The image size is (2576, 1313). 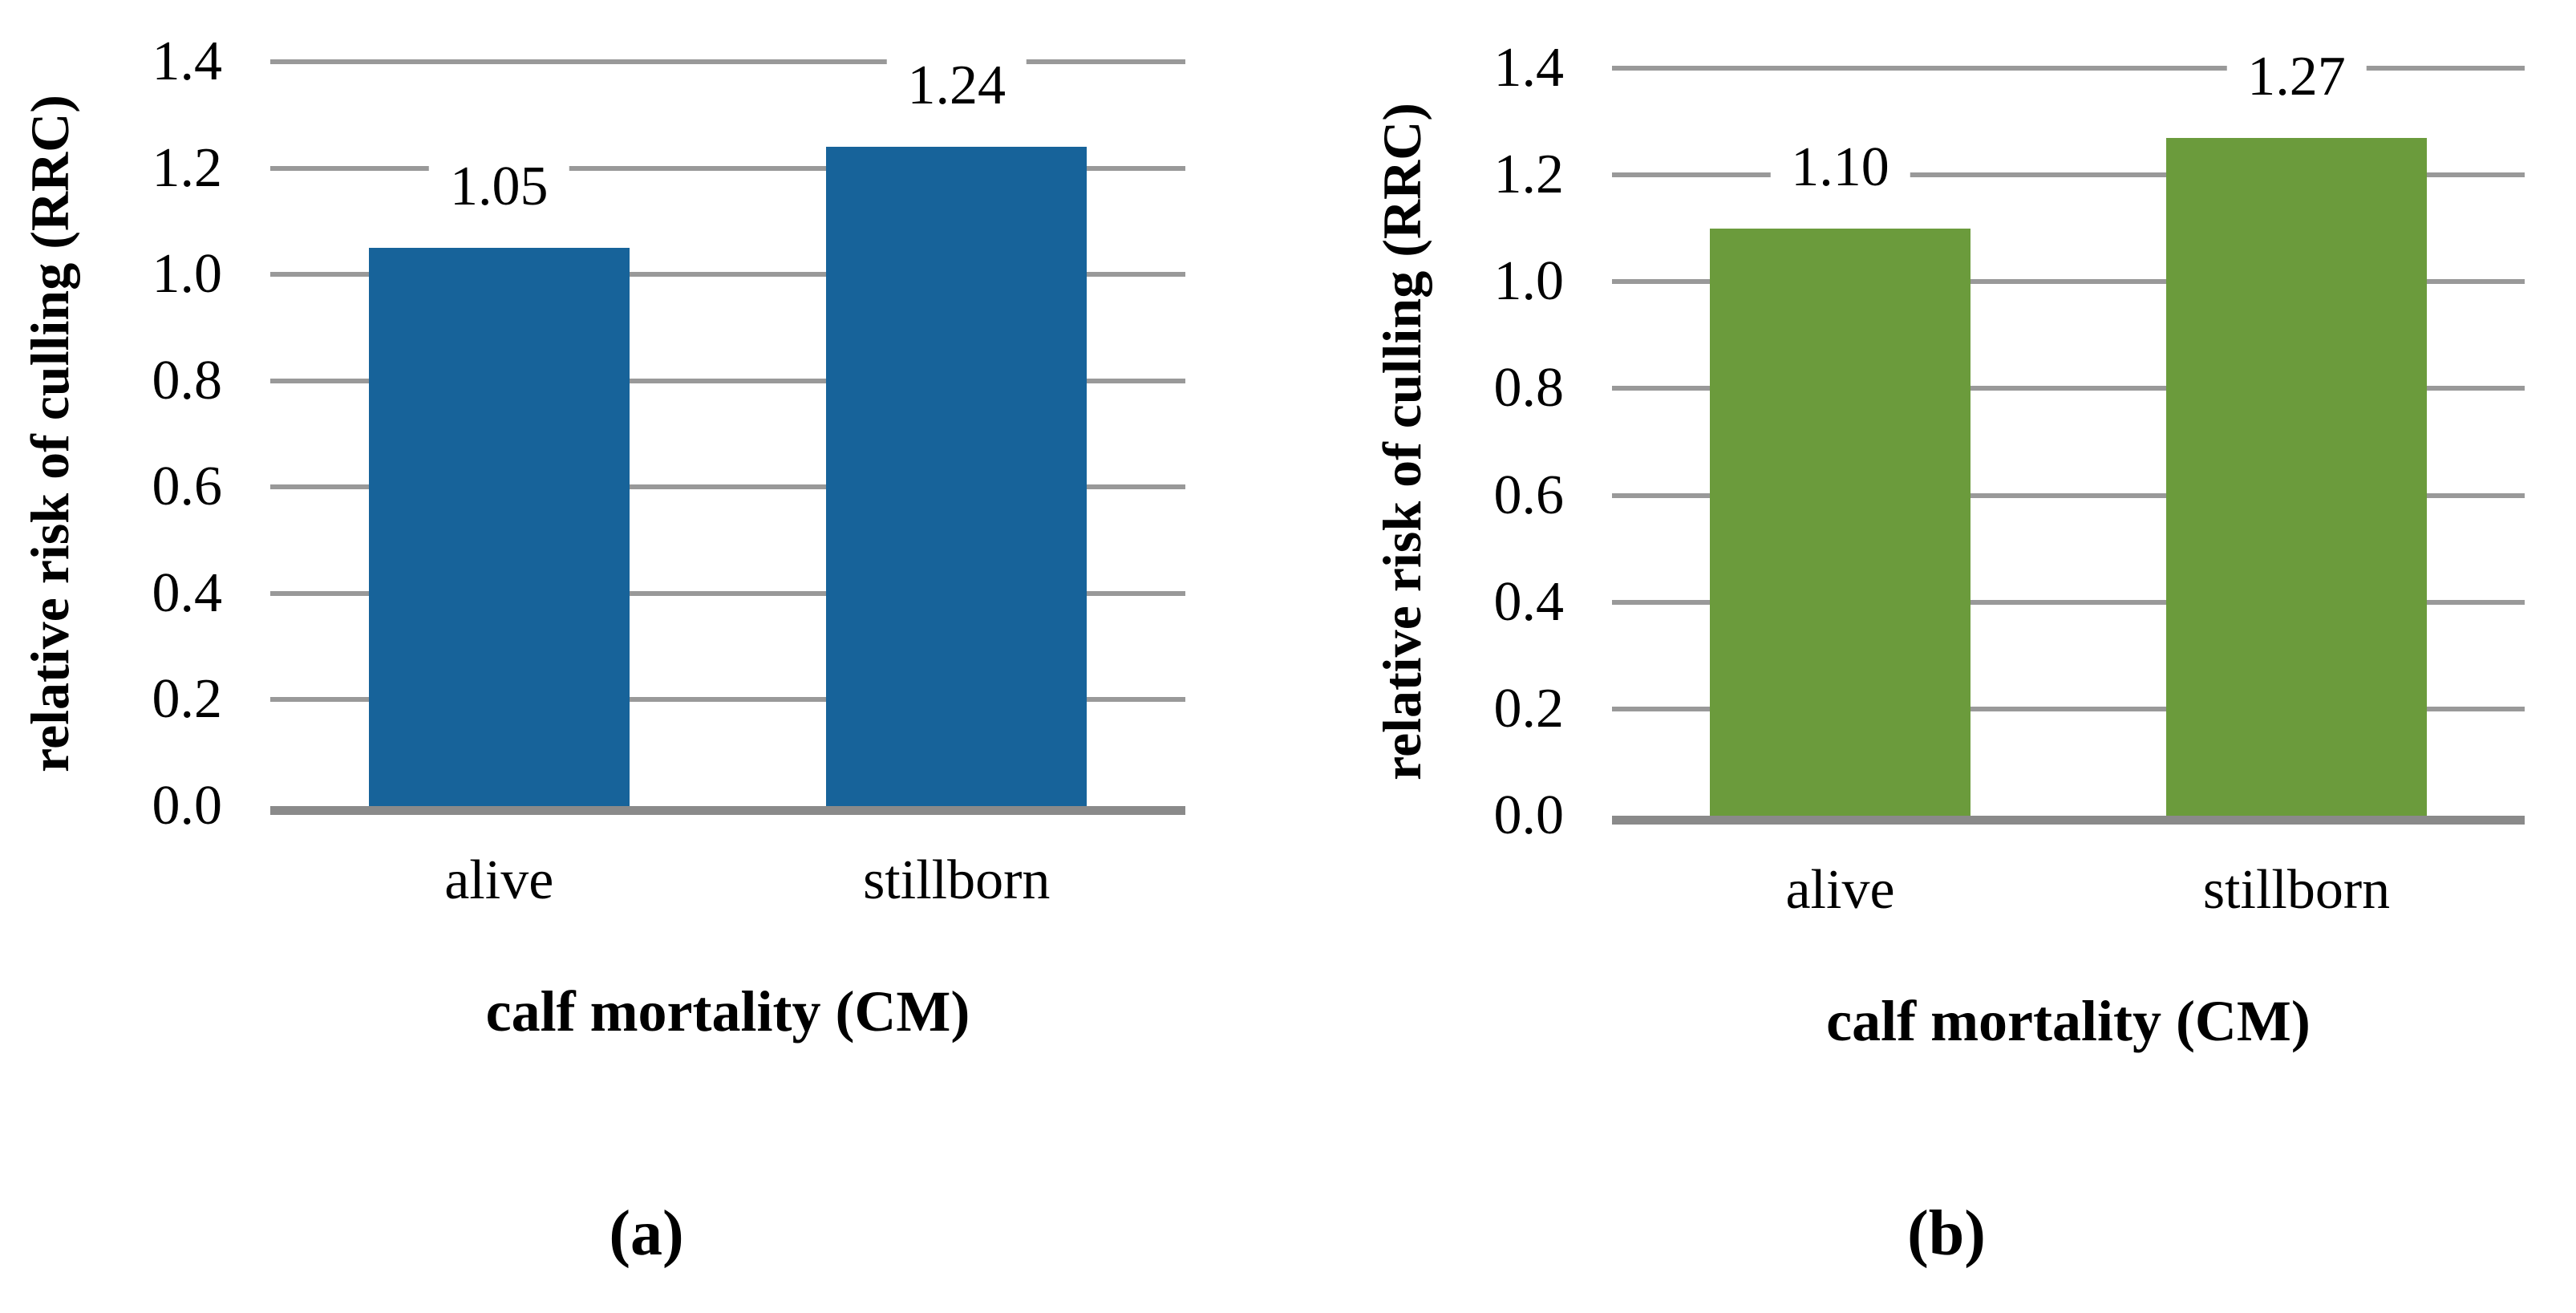 I want to click on value-label-stillborn: 1.27, so click(x=2296, y=76).